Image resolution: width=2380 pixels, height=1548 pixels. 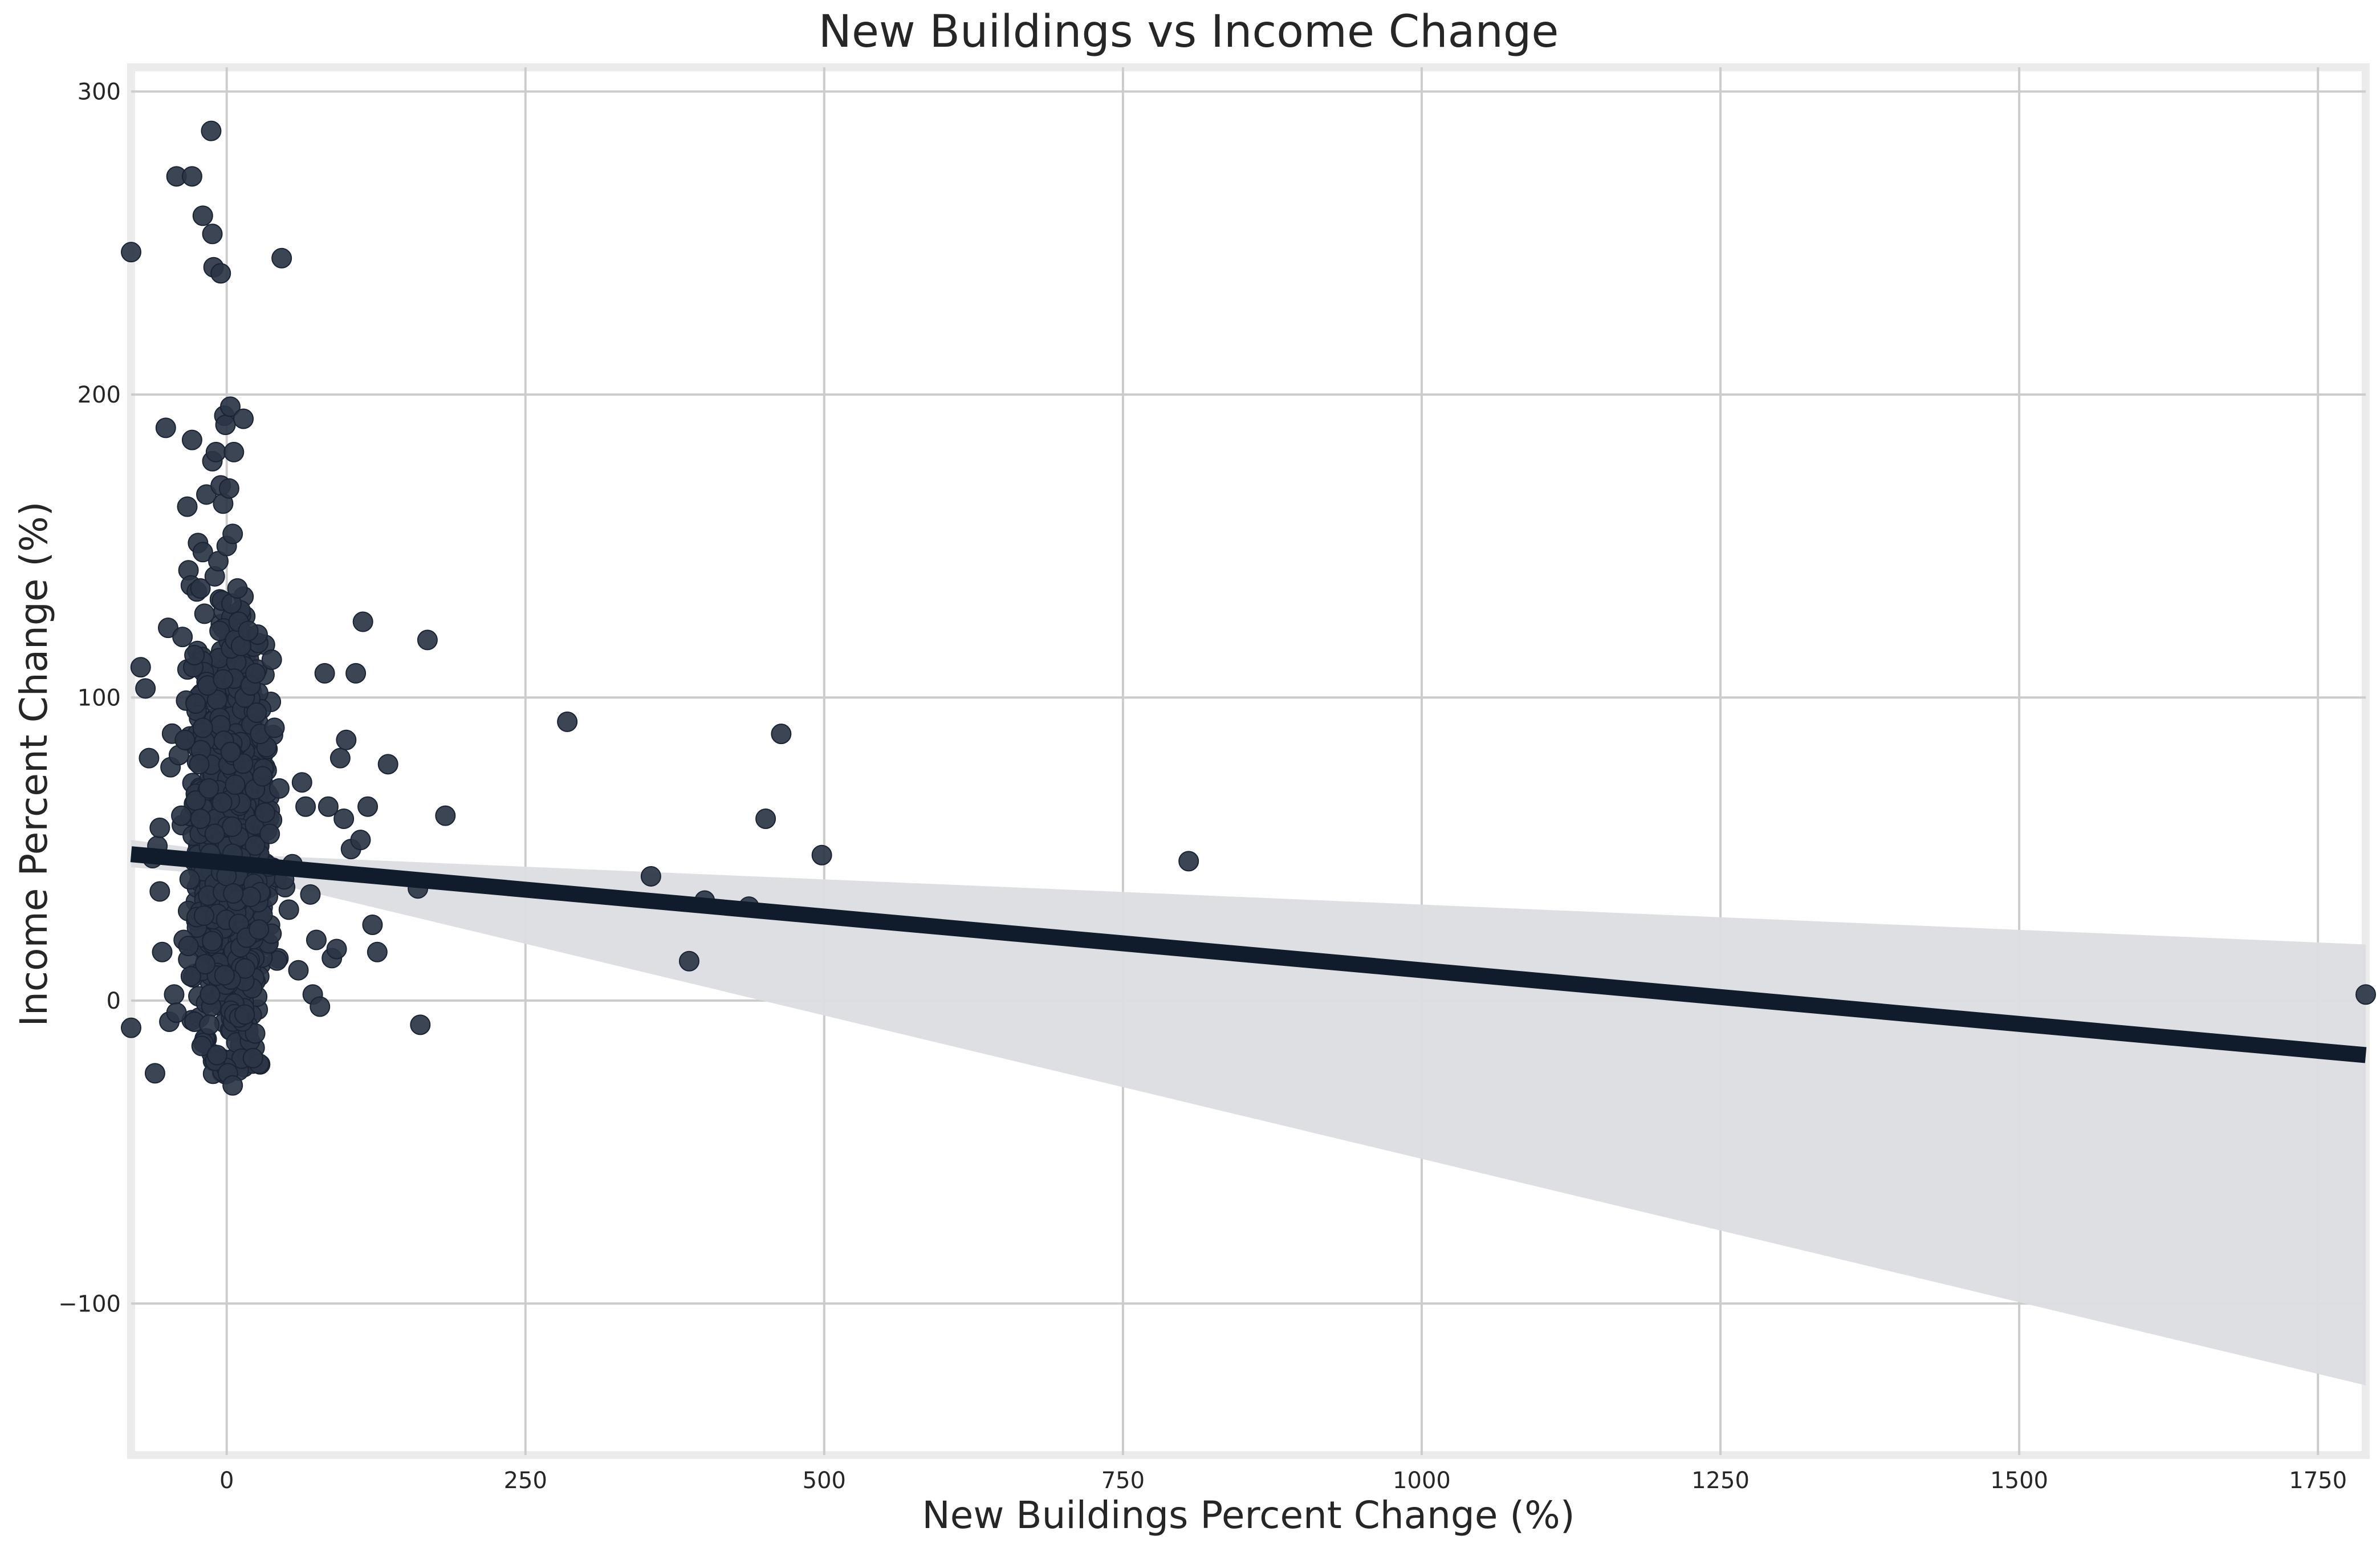 I want to click on x-axis-title: New Buildings Percent Change (%), so click(x=1248, y=1515).